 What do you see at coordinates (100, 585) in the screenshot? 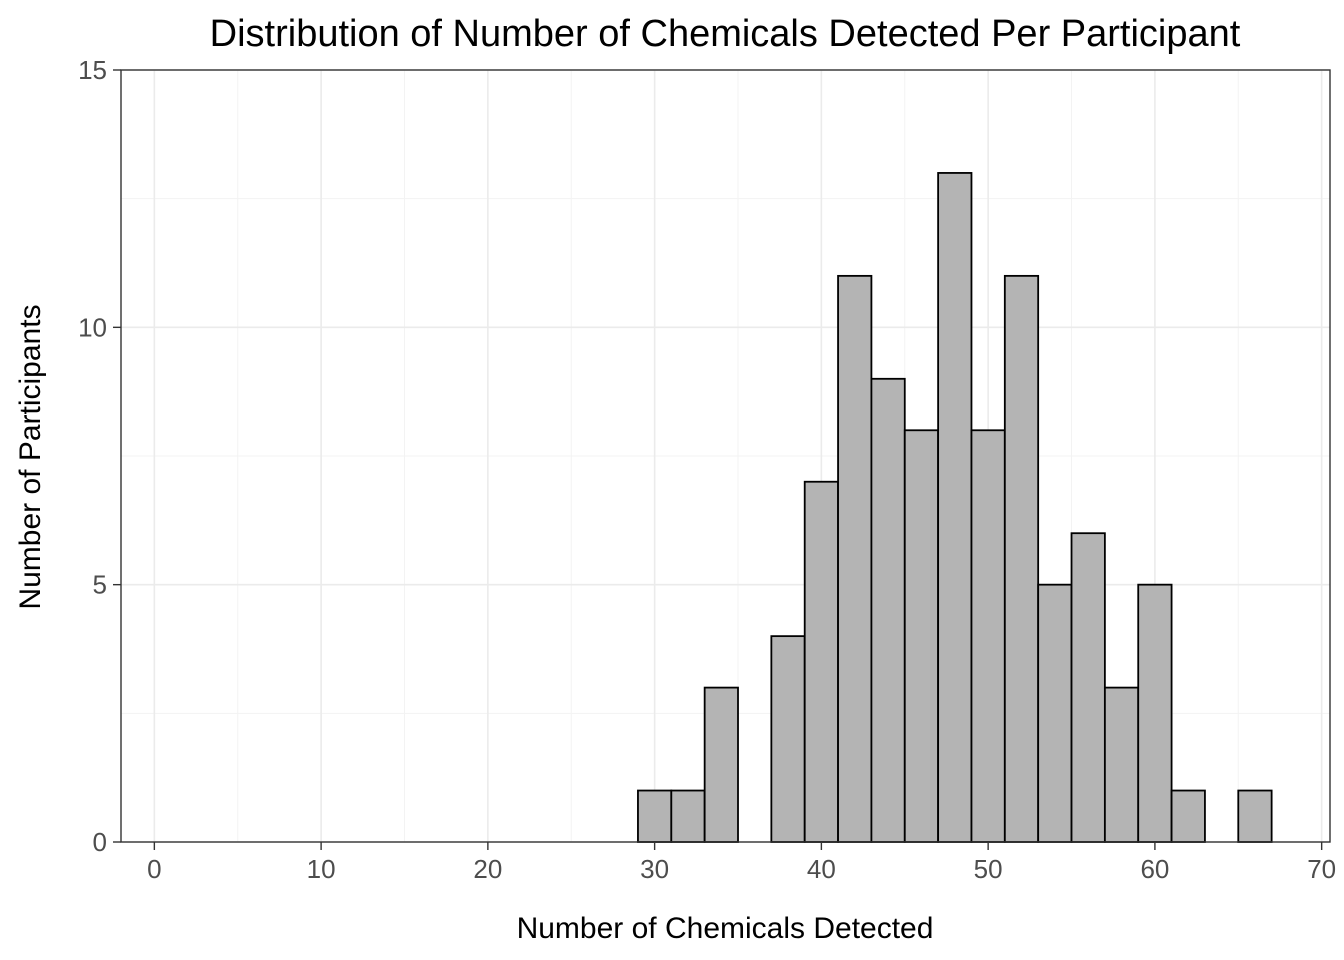
I see `y-tick-label: 5` at bounding box center [100, 585].